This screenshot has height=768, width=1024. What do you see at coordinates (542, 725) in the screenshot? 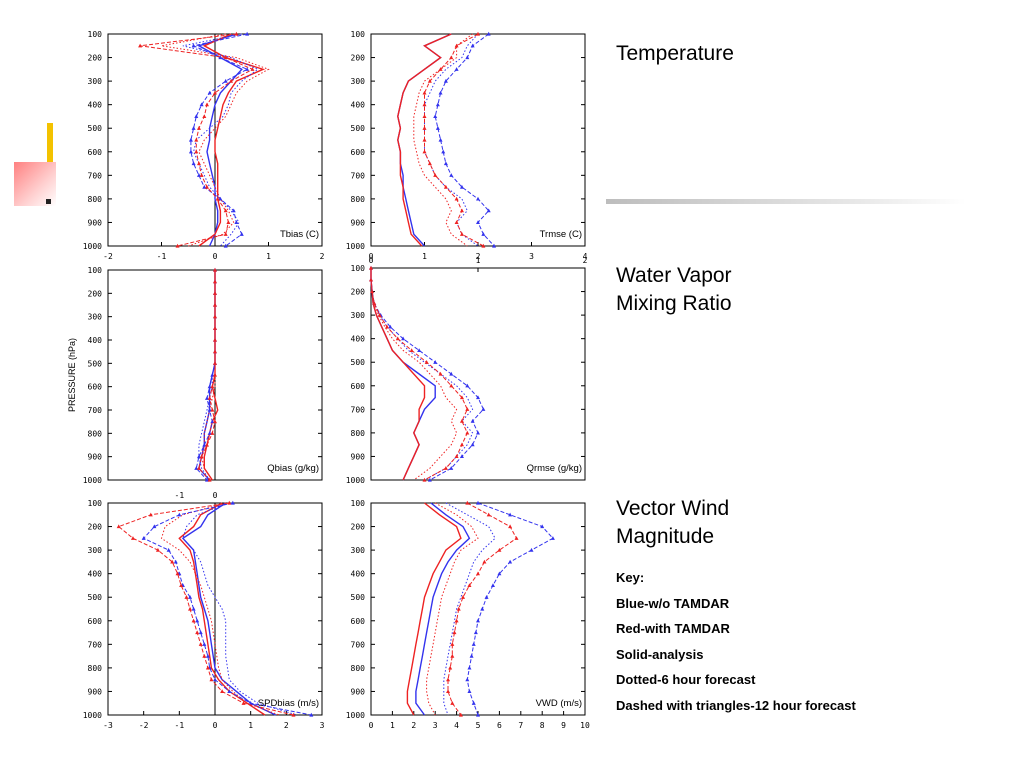
I see `x-tick-label: 8` at bounding box center [542, 725].